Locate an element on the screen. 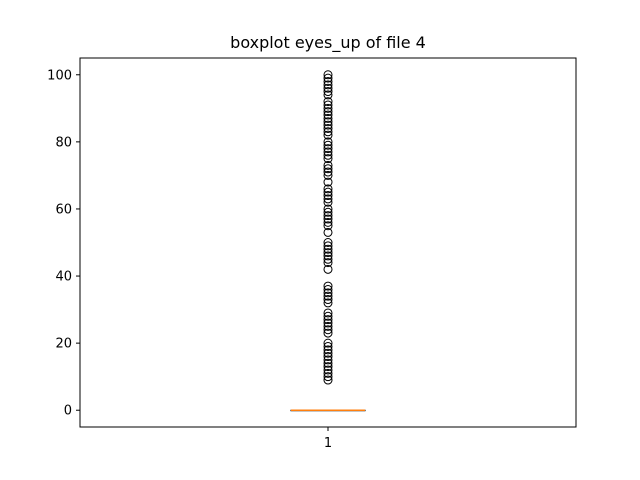 This screenshot has width=640, height=480. x-tick-label: 1 is located at coordinates (328, 443).